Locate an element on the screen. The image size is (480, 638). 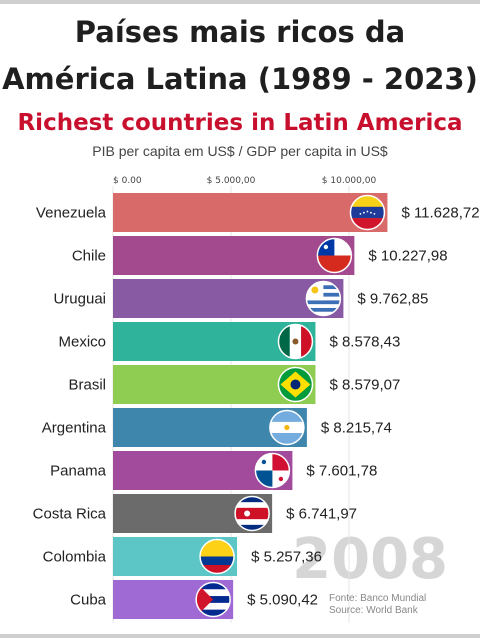
costa-rica-flag-icon is located at coordinates (252, 513).